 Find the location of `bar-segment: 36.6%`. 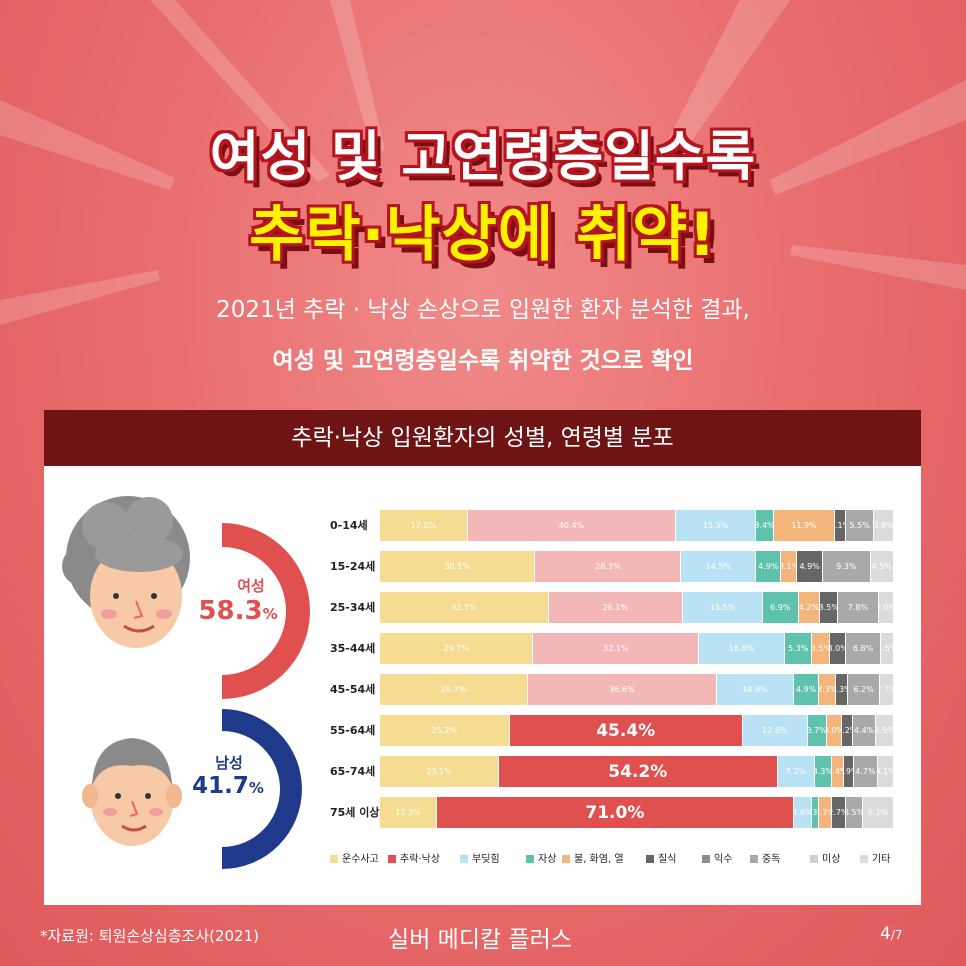

bar-segment: 36.6% is located at coordinates (622, 689).